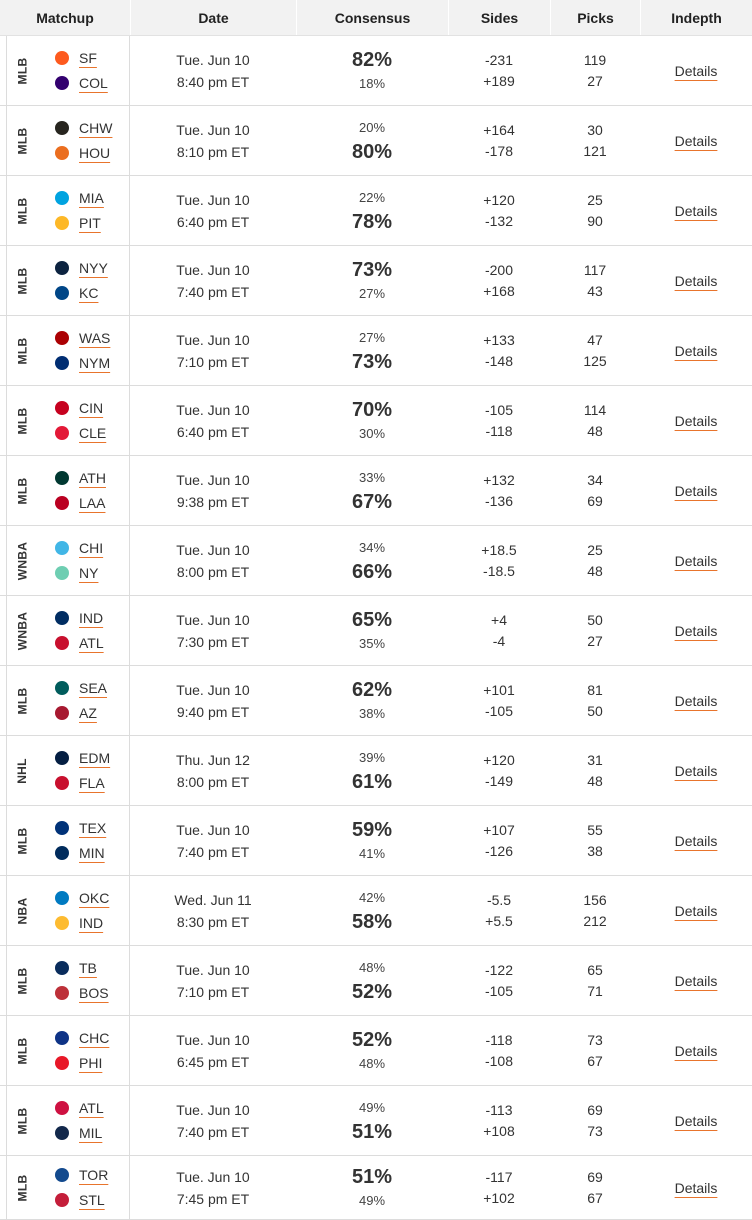 The width and height of the screenshot is (752, 1220). What do you see at coordinates (95, 758) in the screenshot?
I see `away-team-link: EDM` at bounding box center [95, 758].